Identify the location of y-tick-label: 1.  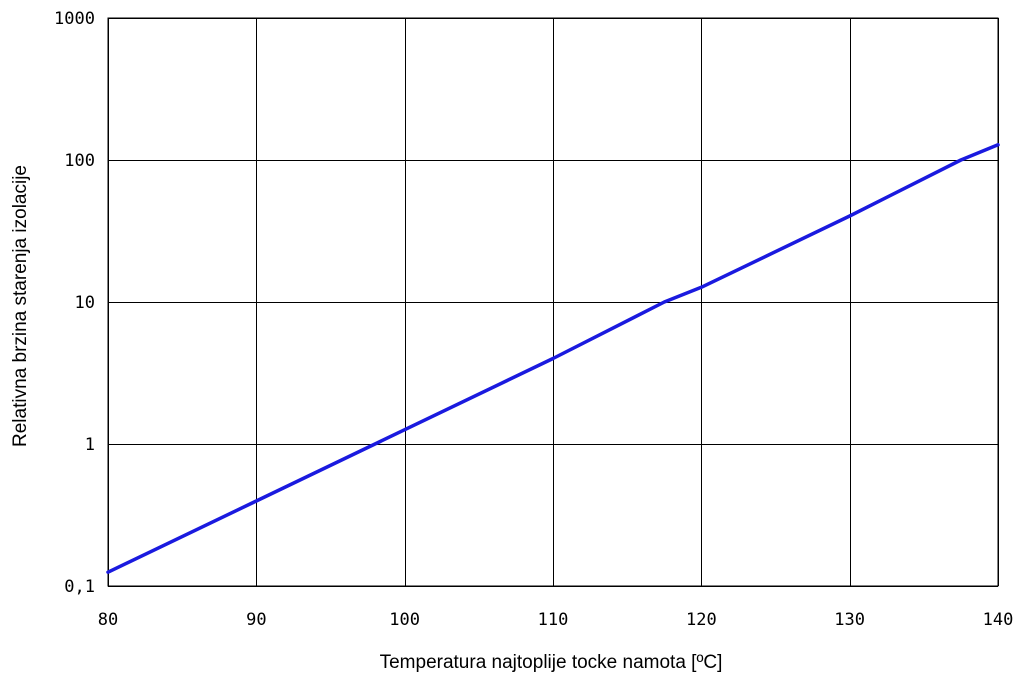
(90, 445).